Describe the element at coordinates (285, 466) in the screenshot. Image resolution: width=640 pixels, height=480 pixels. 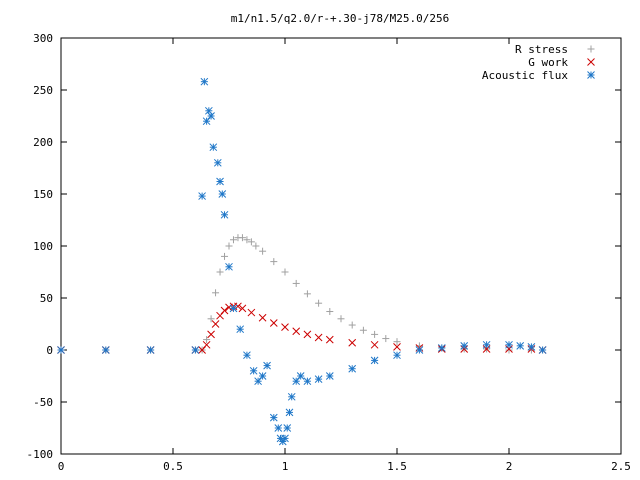
I see `x-tick-label: 1` at that location.